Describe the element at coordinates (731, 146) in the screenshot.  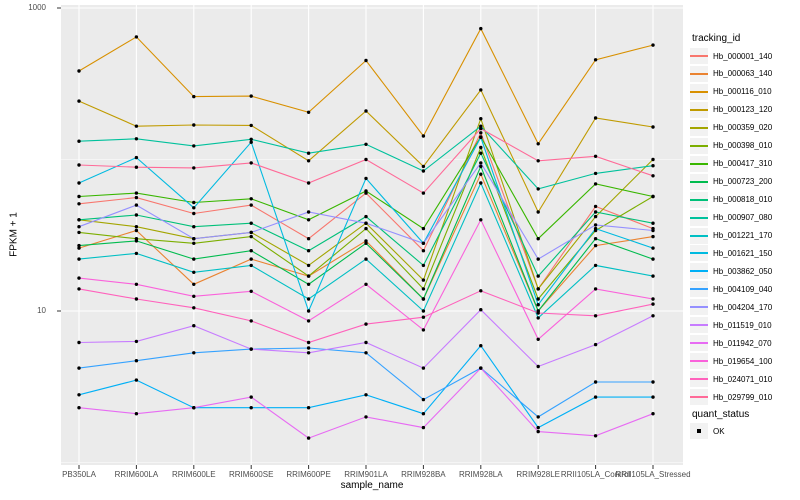
I see `legend-item: Hb_000398_010` at that location.